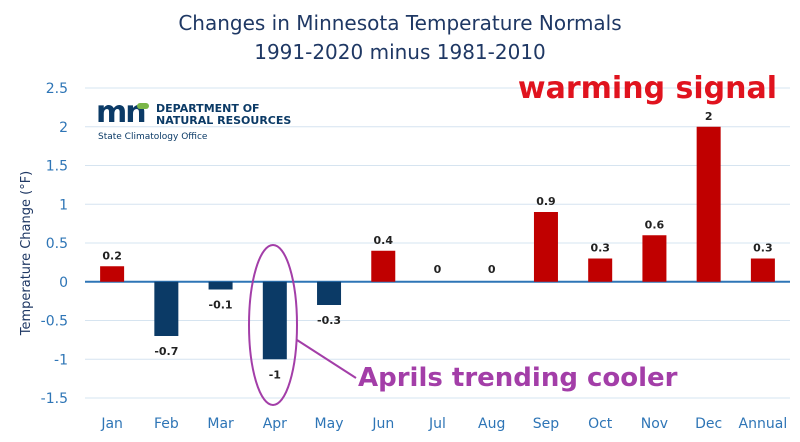  Describe the element at coordinates (326, 359) in the screenshot. I see `april-callout-line` at that location.